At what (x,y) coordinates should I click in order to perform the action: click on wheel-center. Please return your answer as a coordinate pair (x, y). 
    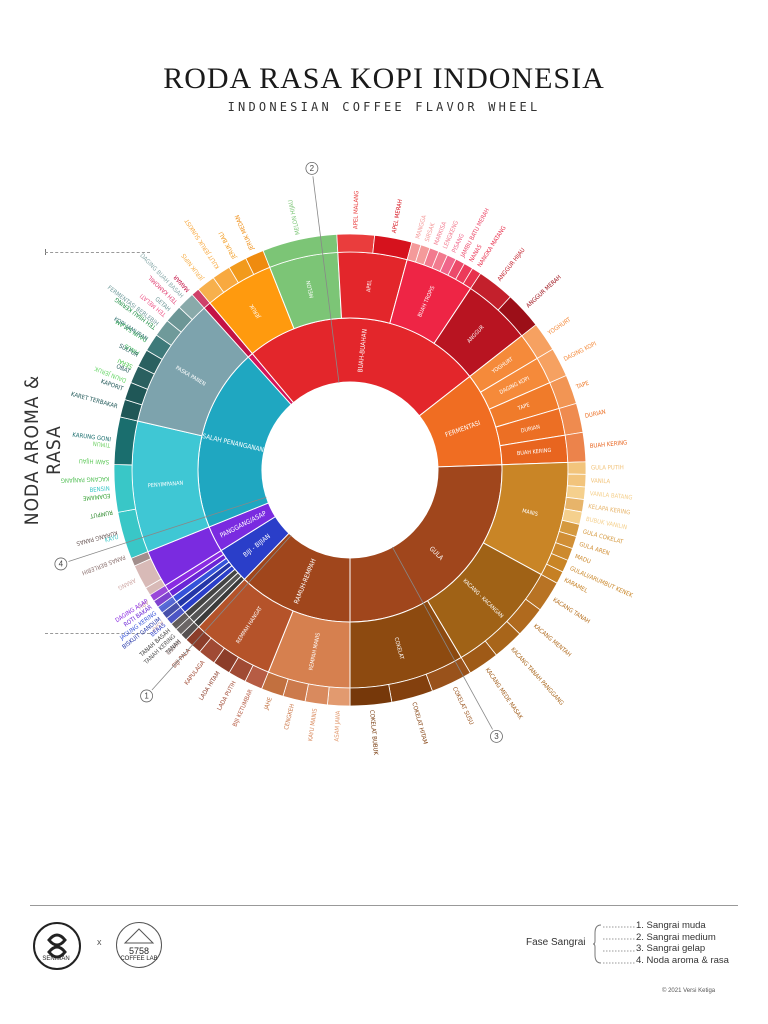
    Looking at the image, I should click on (350, 470).